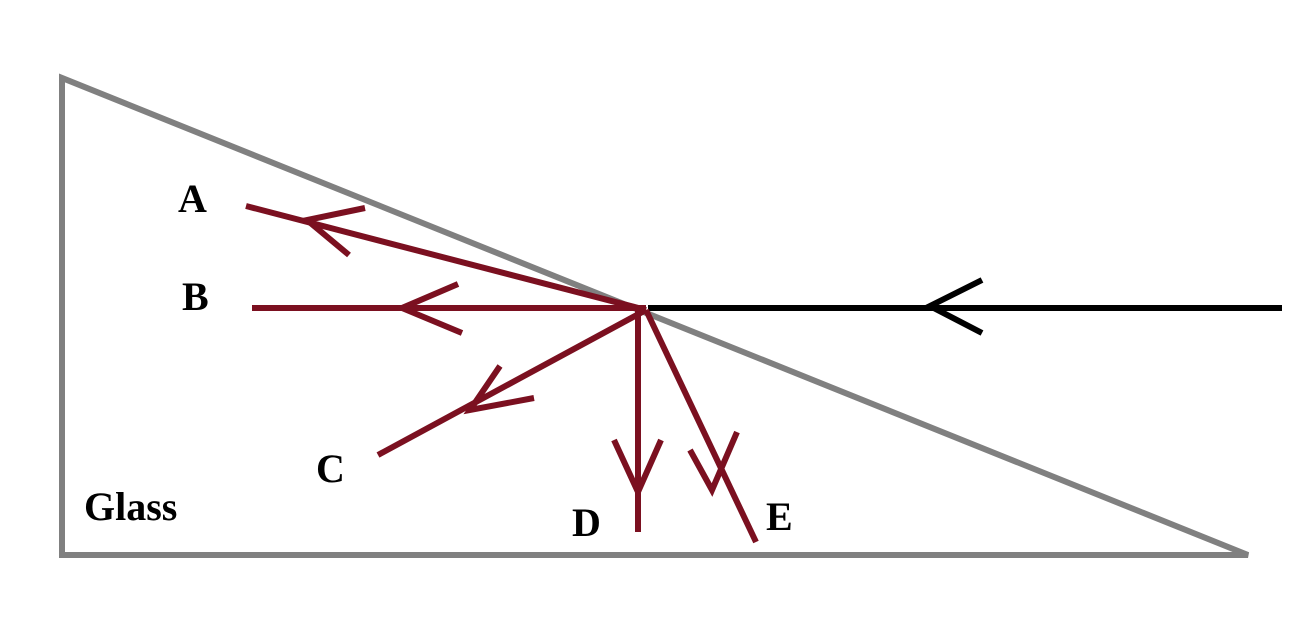 The image size is (1316, 626). Describe the element at coordinates (330, 468) in the screenshot. I see `ray-label-c: C` at that location.